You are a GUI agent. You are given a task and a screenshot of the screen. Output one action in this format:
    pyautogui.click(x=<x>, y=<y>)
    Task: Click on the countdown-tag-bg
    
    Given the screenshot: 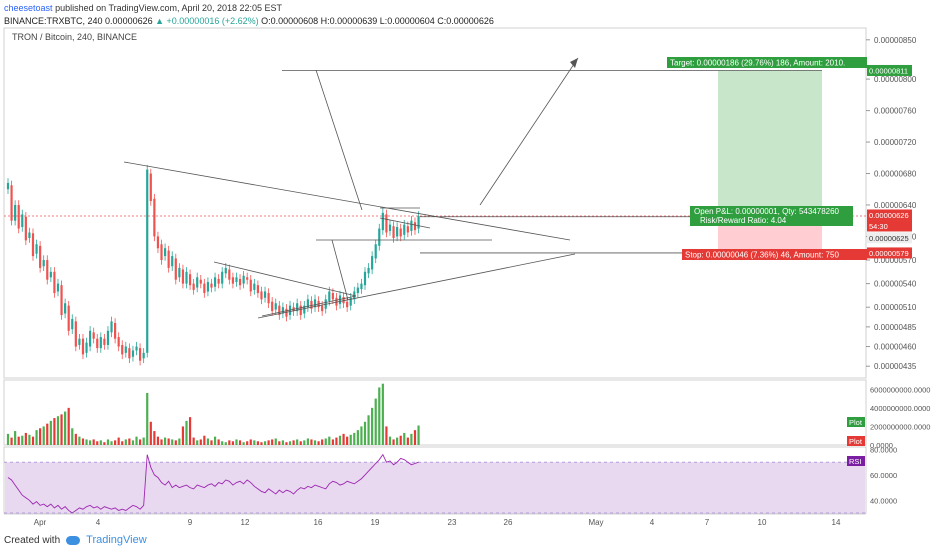 What is the action you would take?
    pyautogui.click(x=889, y=226)
    